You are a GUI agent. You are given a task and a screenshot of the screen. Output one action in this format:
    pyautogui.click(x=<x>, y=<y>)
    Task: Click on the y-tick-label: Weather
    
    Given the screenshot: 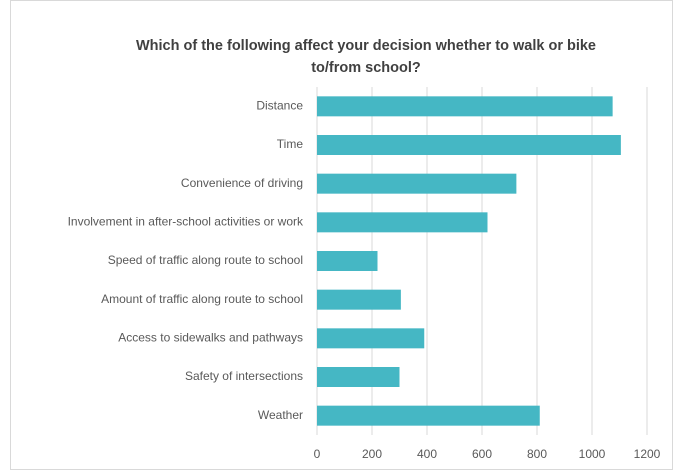 What is the action you would take?
    pyautogui.click(x=280, y=415)
    